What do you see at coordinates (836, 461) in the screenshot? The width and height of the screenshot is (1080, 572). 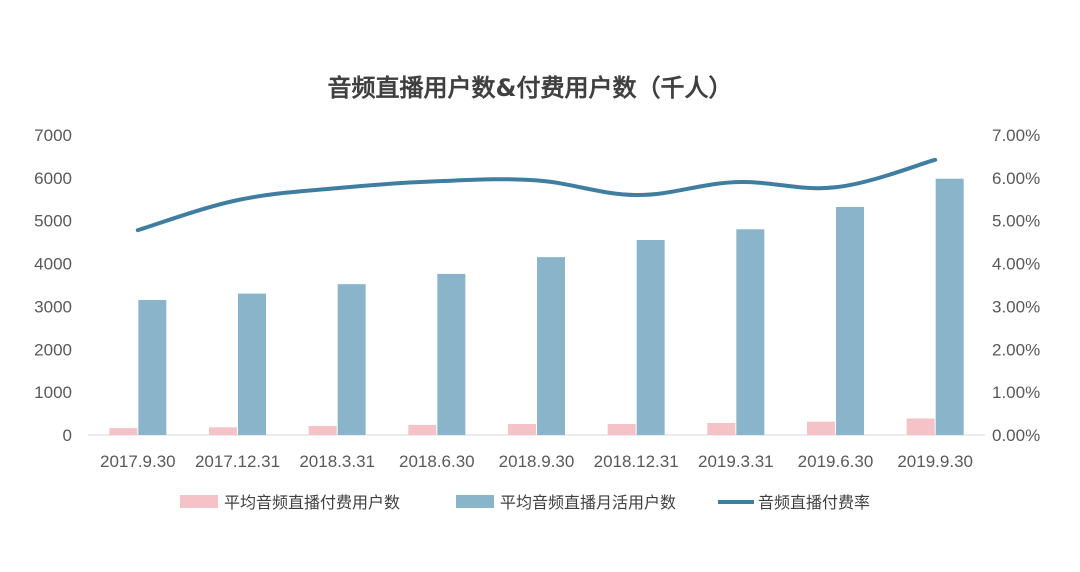 I see `x-axis-tick-label: 2019.6.30` at bounding box center [836, 461].